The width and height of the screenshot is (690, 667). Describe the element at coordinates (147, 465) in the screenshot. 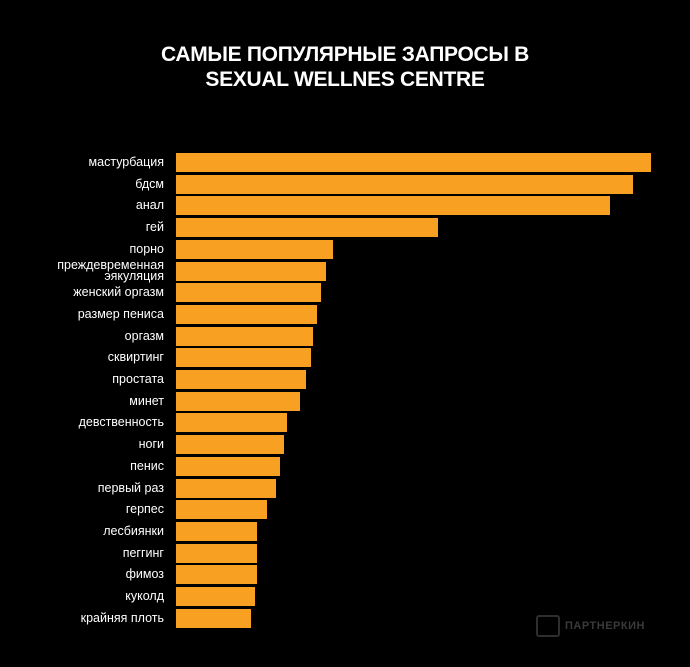

I see `y-tick-label: пенис` at that location.